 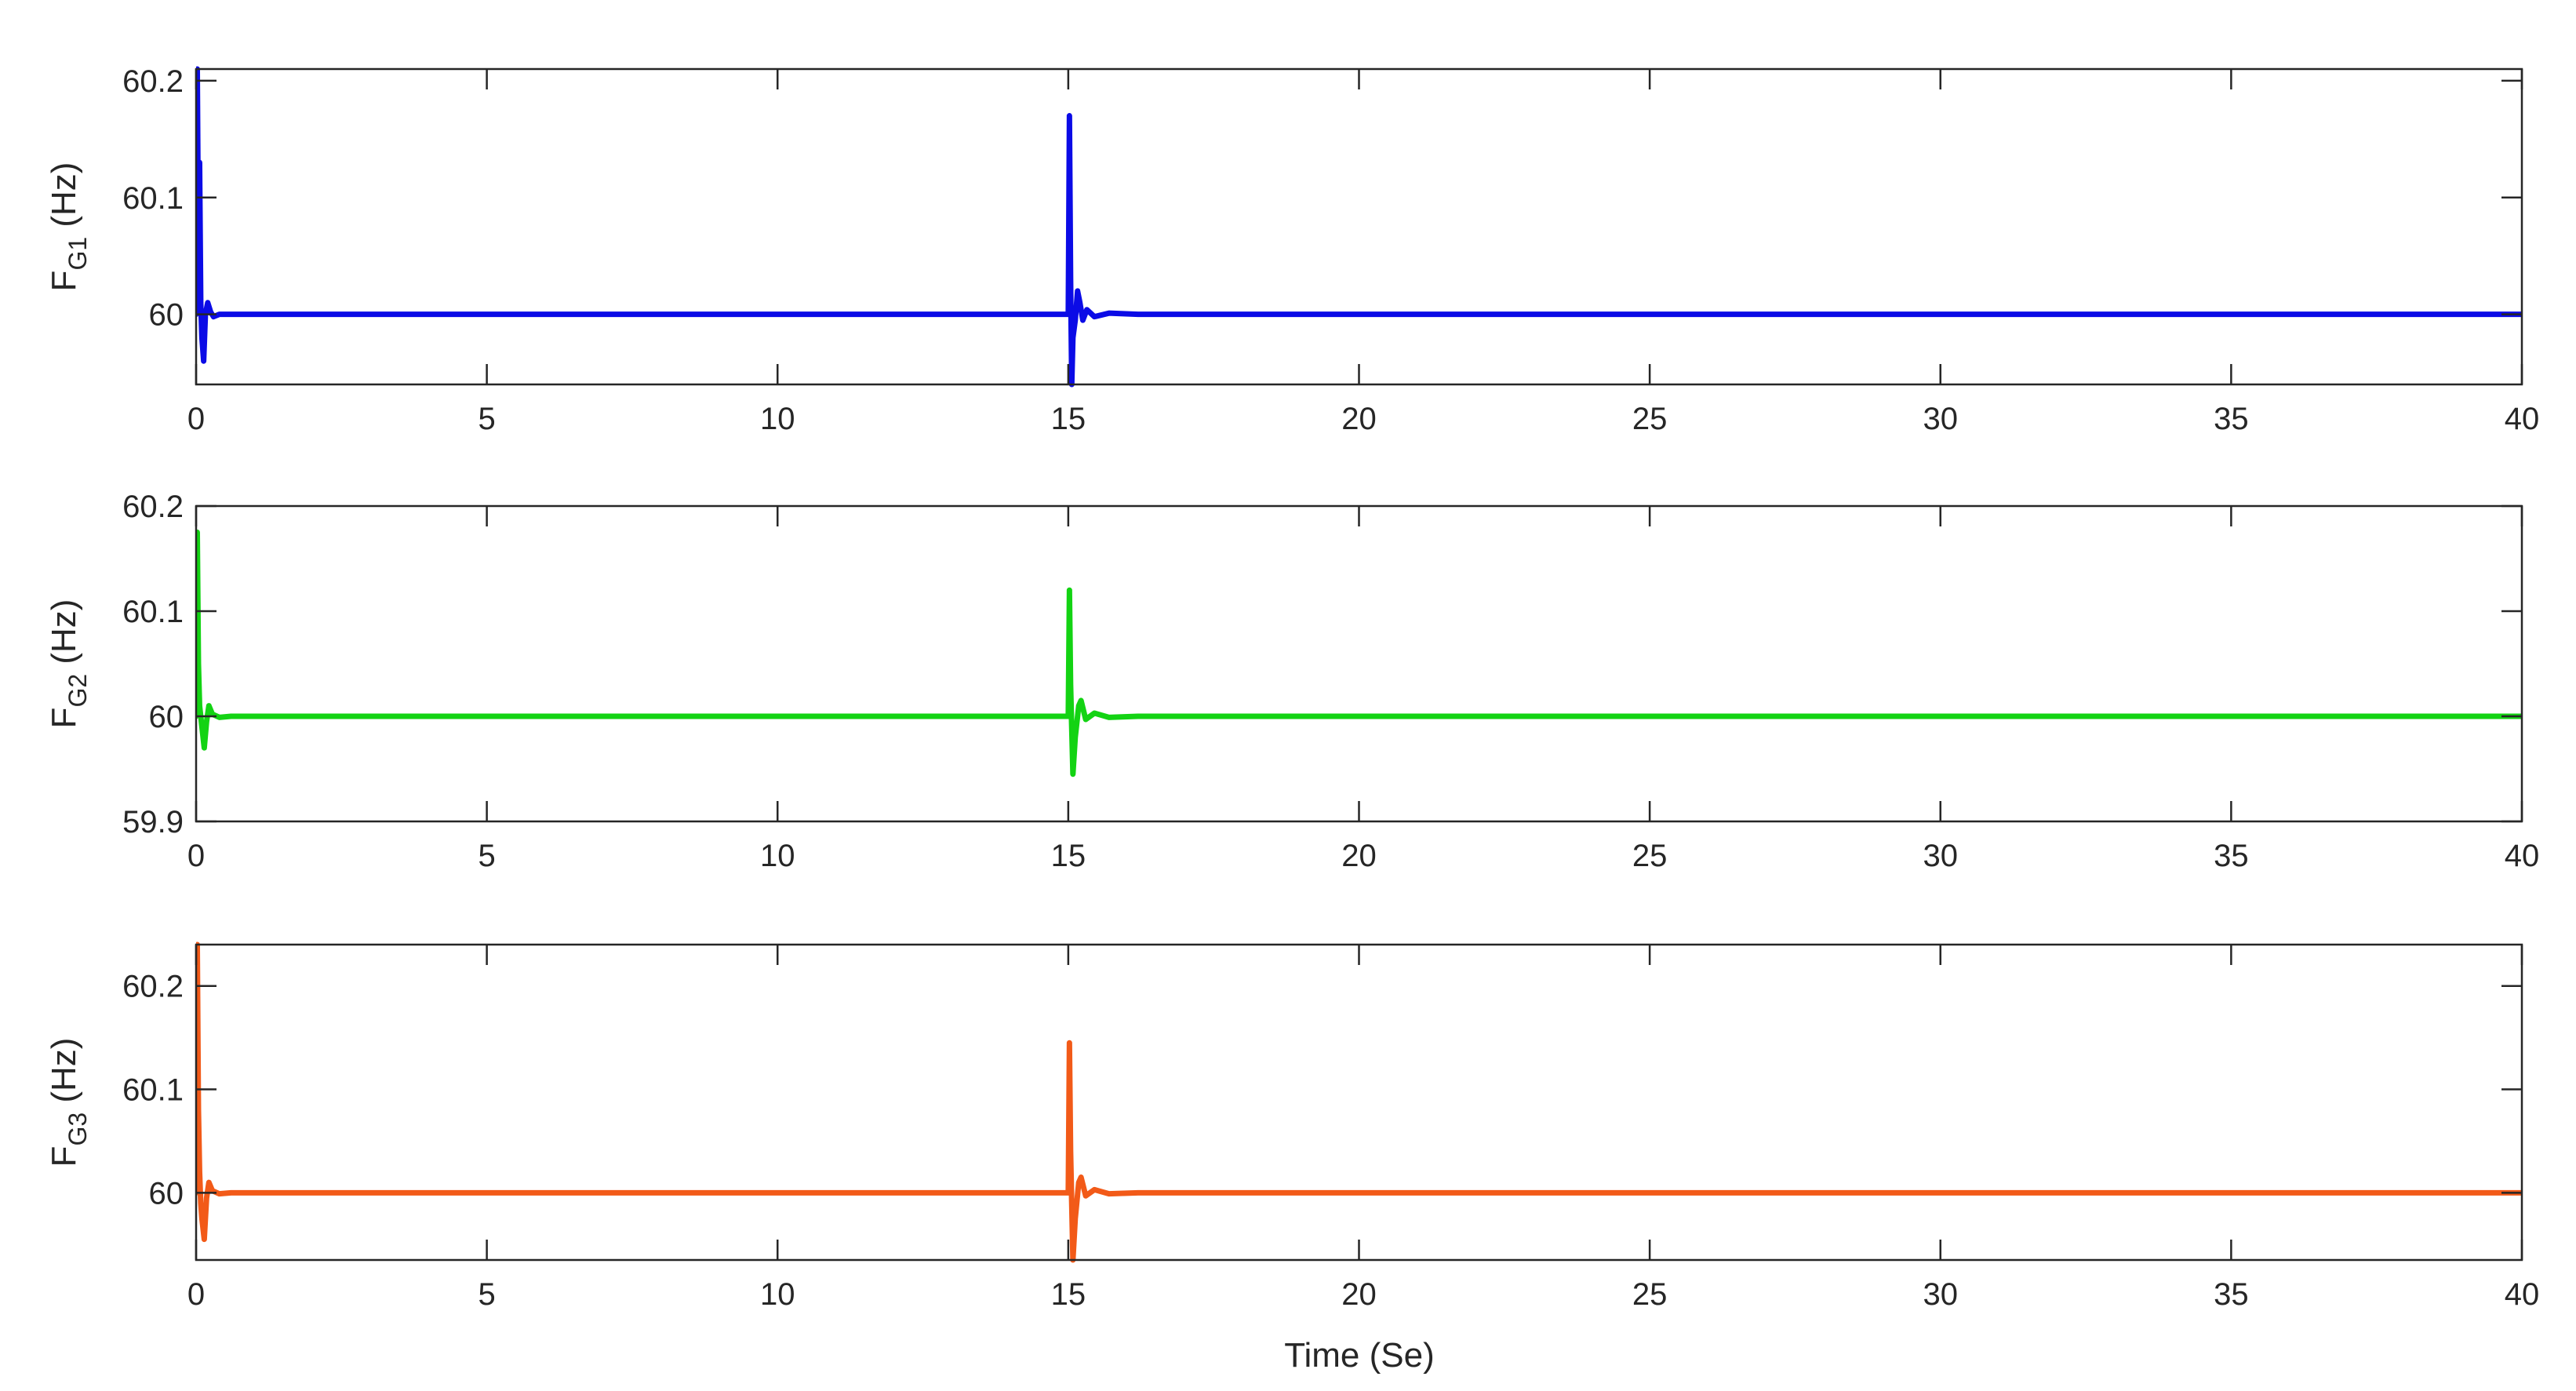 I want to click on y-tick-label: 59.9, so click(x=153, y=822).